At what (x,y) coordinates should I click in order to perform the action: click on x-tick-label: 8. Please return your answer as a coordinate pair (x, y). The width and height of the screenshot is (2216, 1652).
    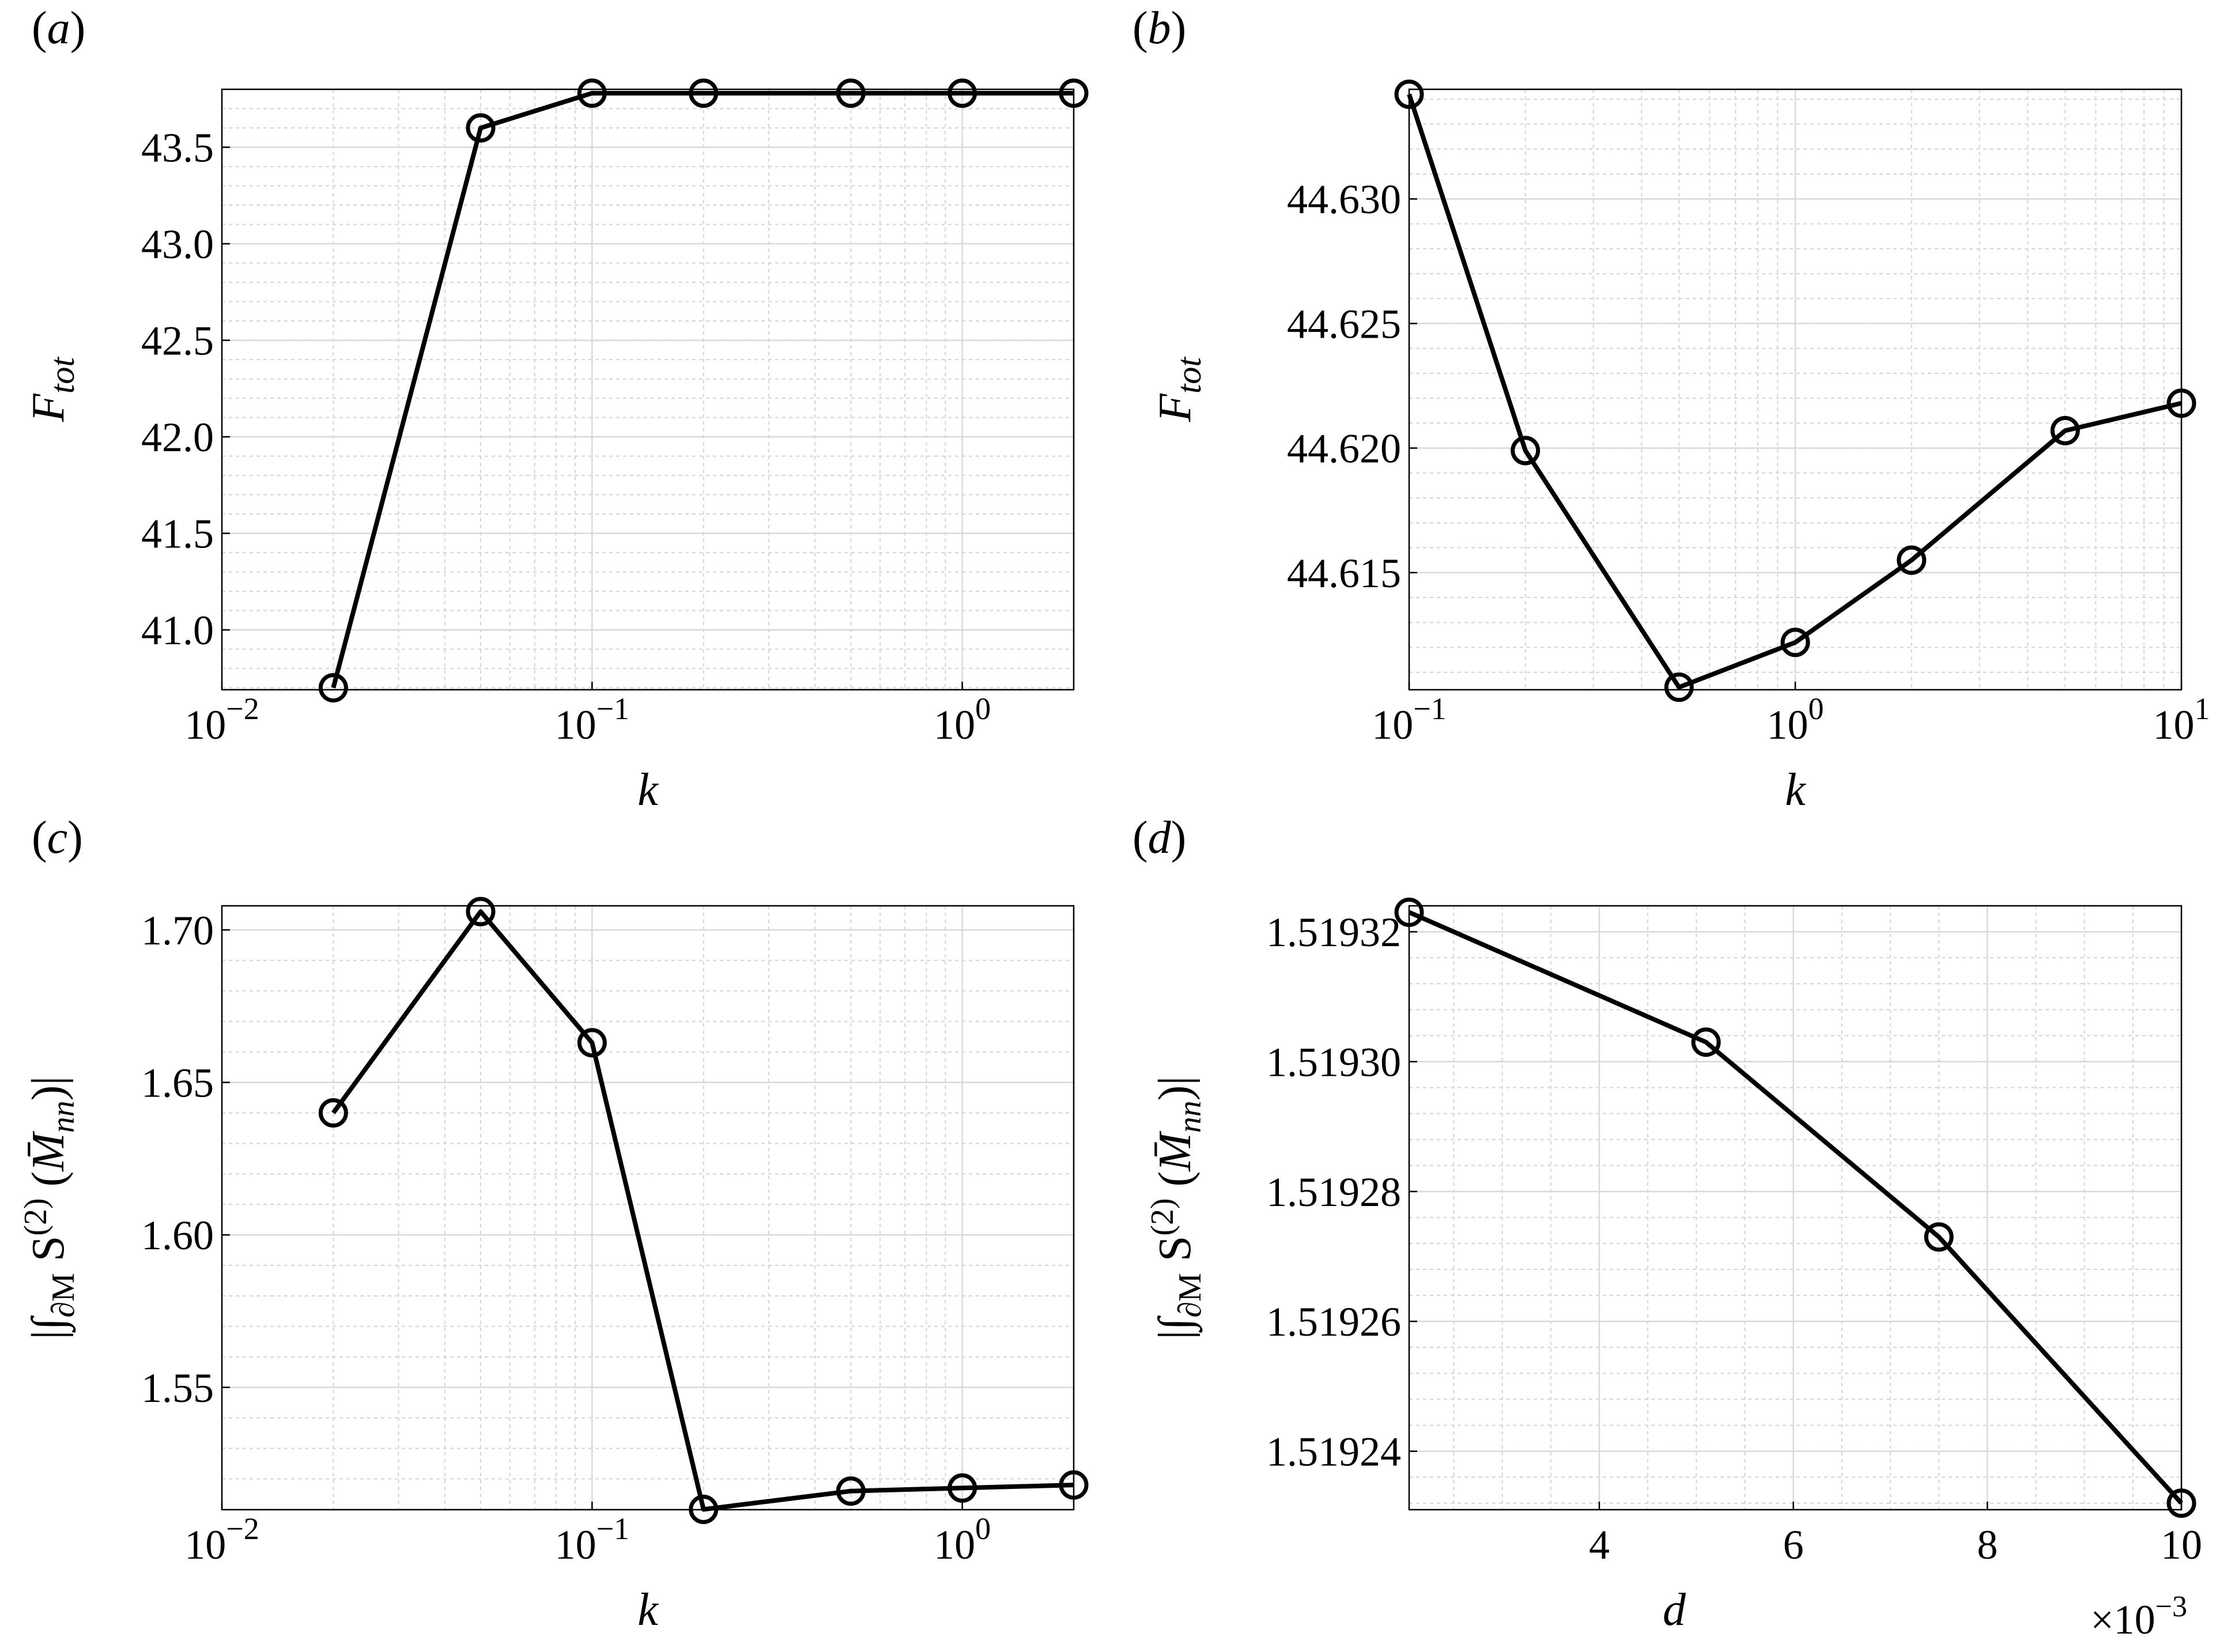
    Looking at the image, I should click on (1987, 1545).